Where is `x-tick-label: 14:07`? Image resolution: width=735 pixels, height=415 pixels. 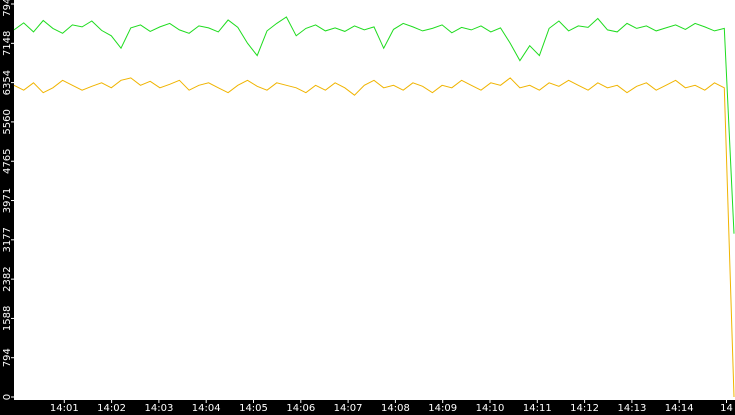
x-tick-label: 14:07 is located at coordinates (348, 408).